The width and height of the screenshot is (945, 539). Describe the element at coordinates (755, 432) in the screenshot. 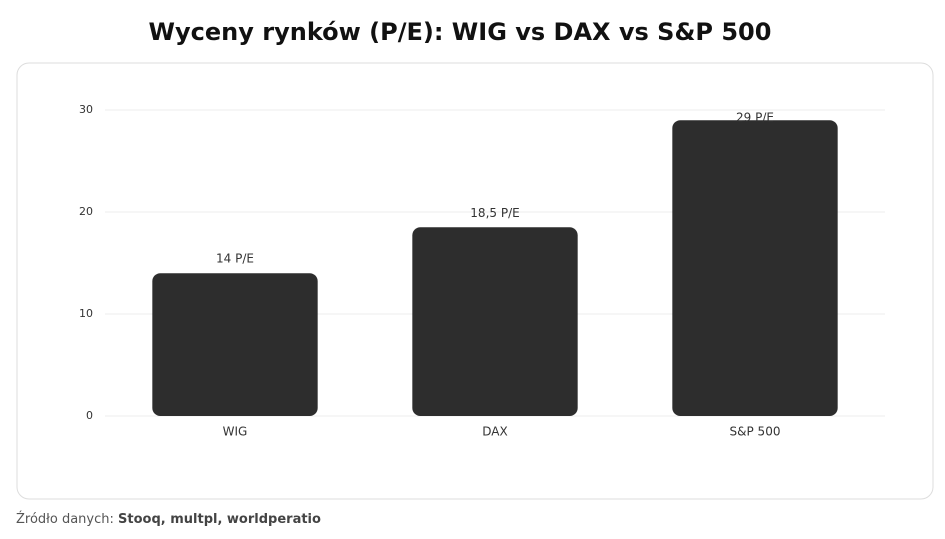

I see `x-tick-label: S&P 500` at that location.